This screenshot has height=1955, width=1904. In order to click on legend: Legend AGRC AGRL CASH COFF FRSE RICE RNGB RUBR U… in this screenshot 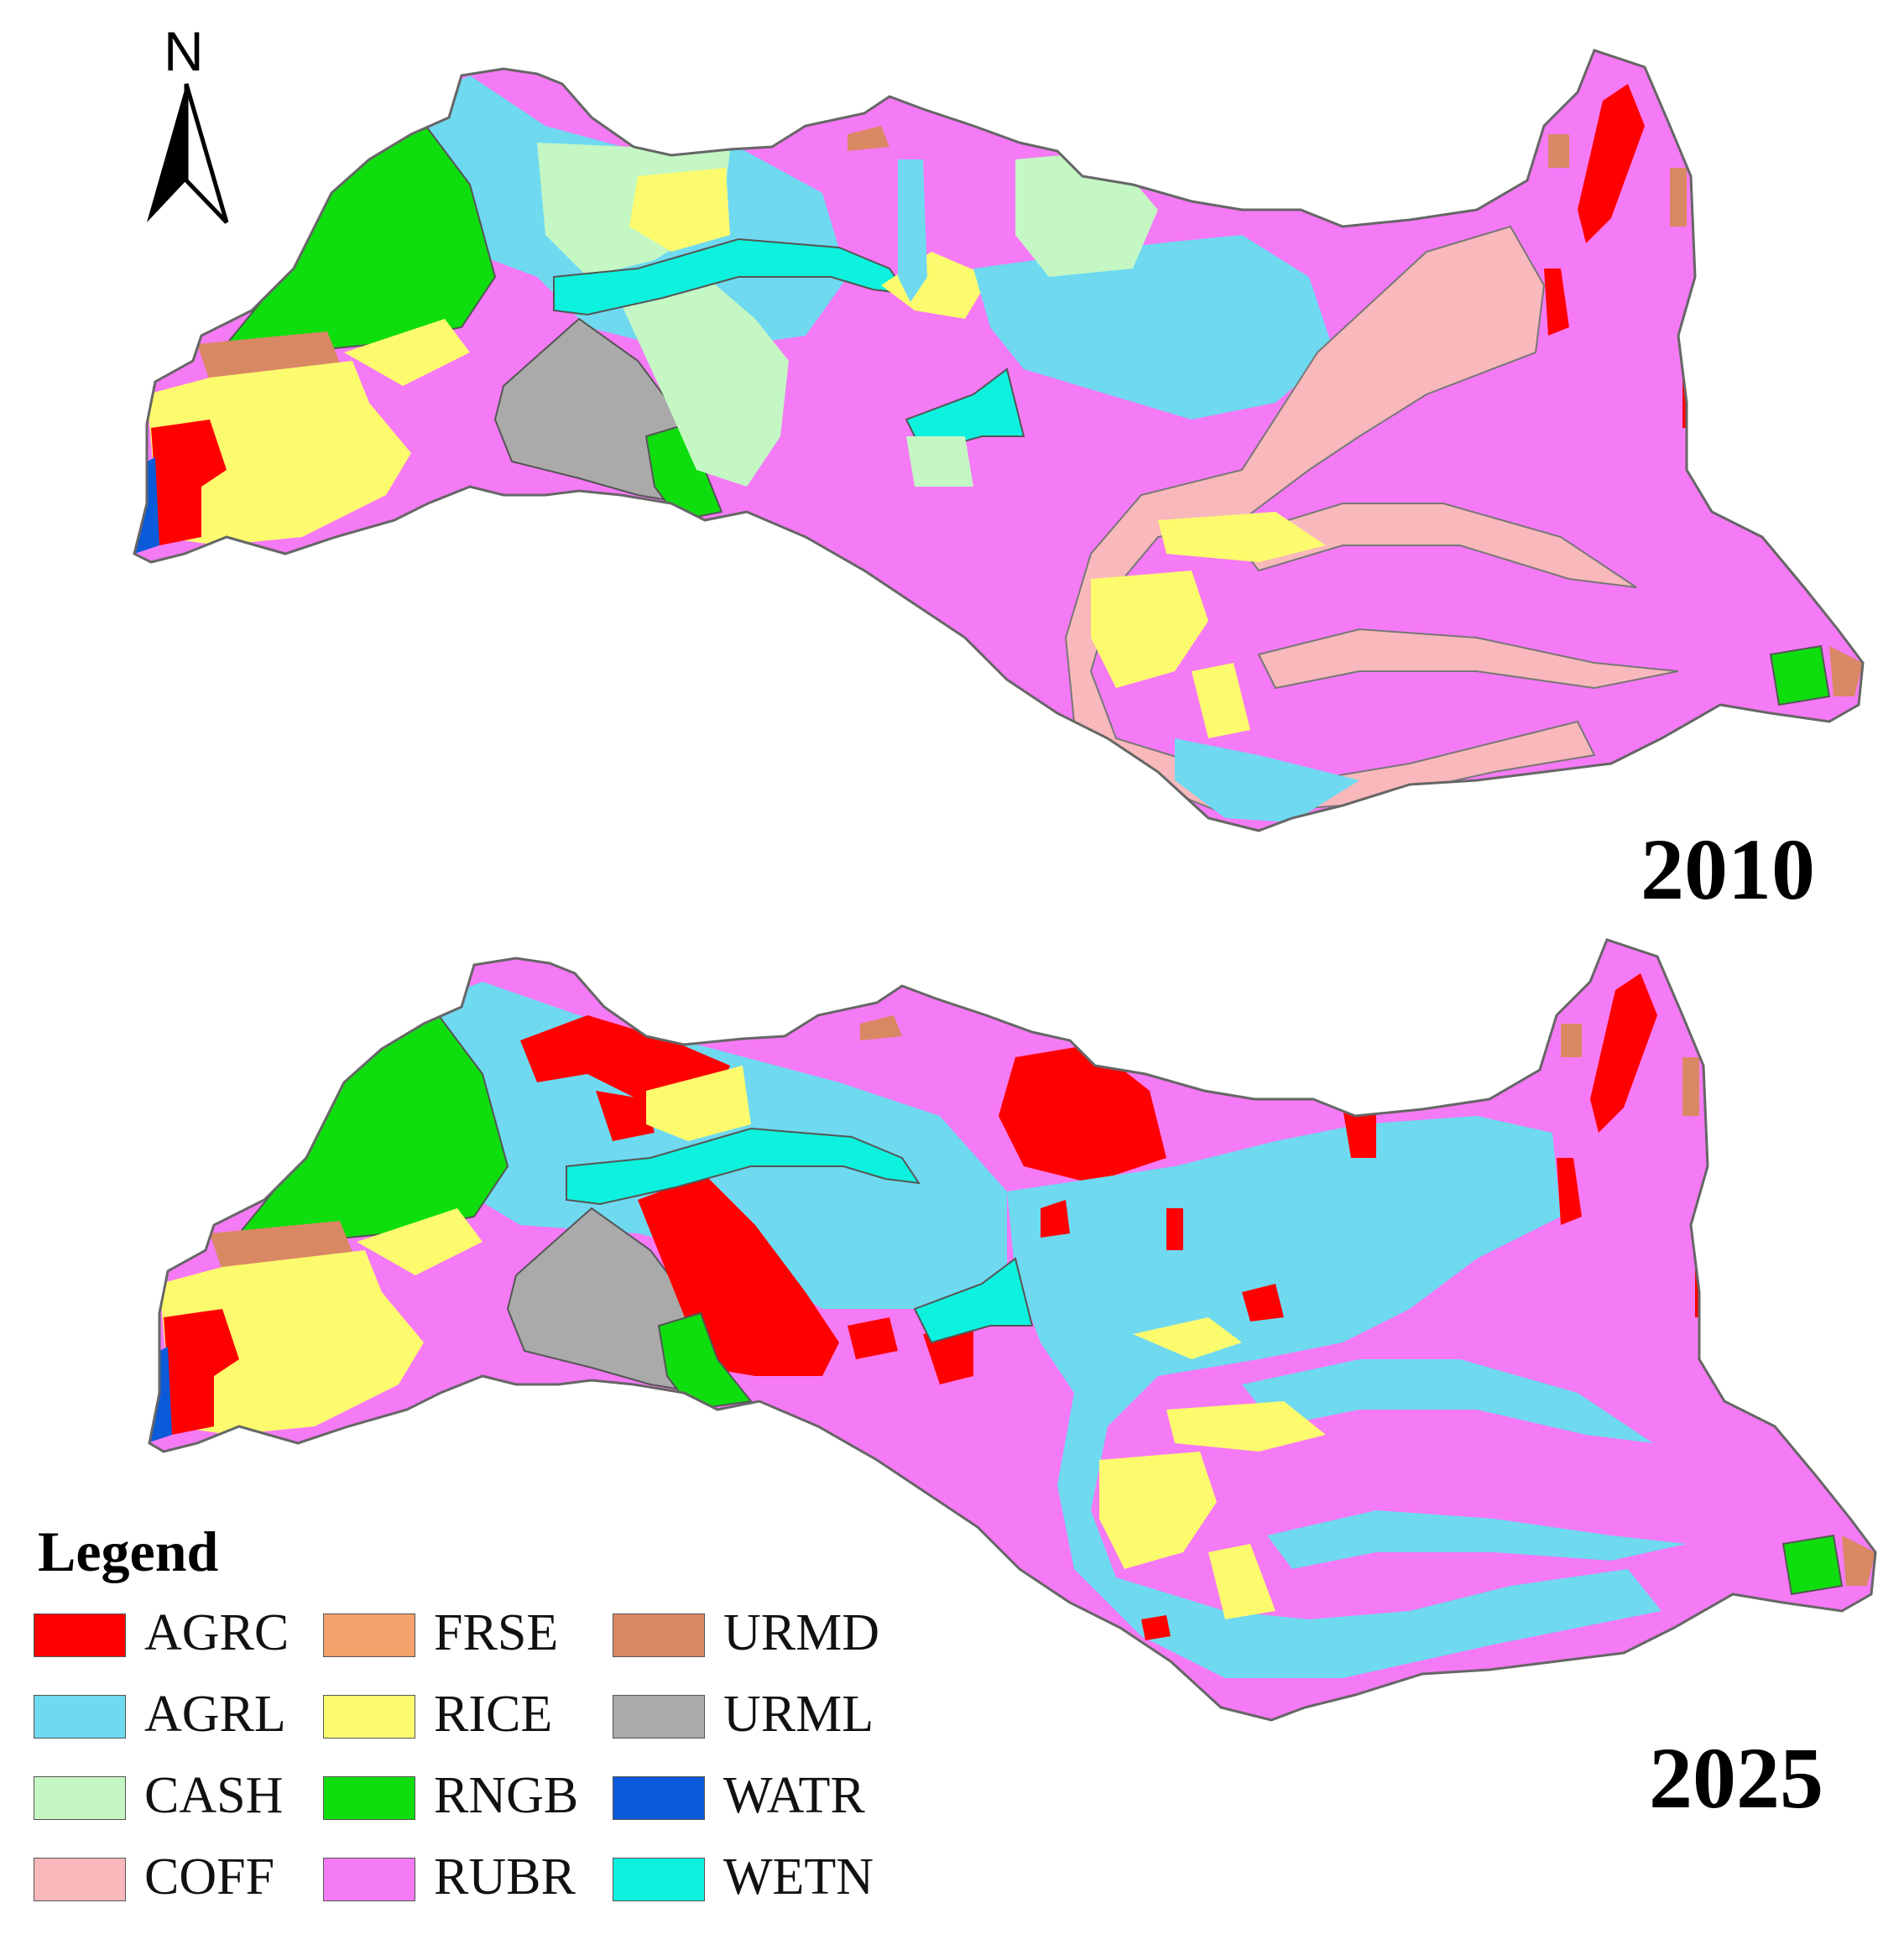, I will do `click(495, 1732)`.